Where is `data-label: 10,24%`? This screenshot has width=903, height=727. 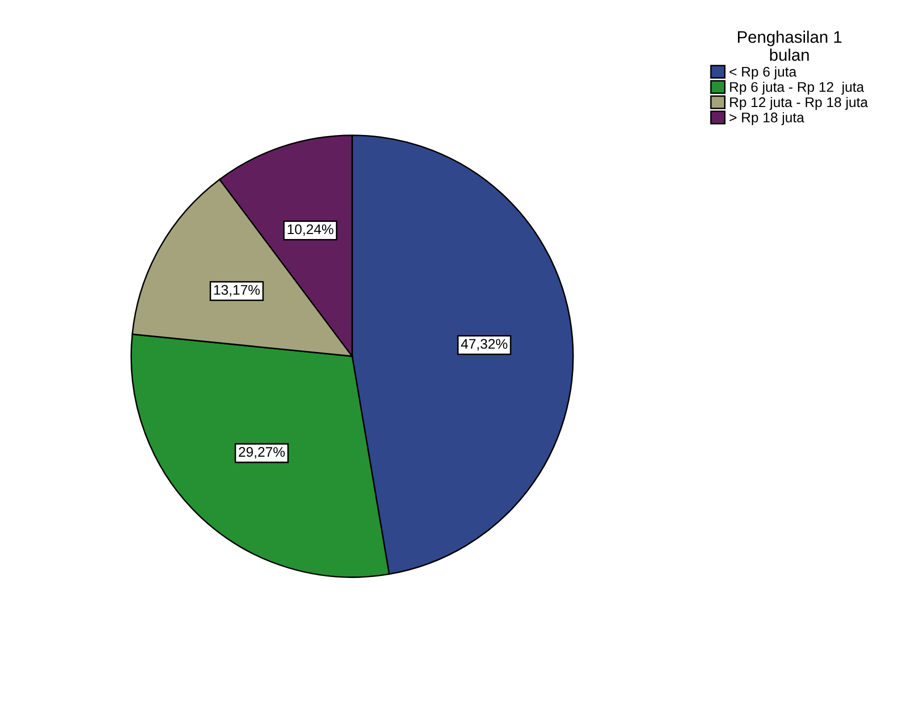 data-label: 10,24% is located at coordinates (311, 230).